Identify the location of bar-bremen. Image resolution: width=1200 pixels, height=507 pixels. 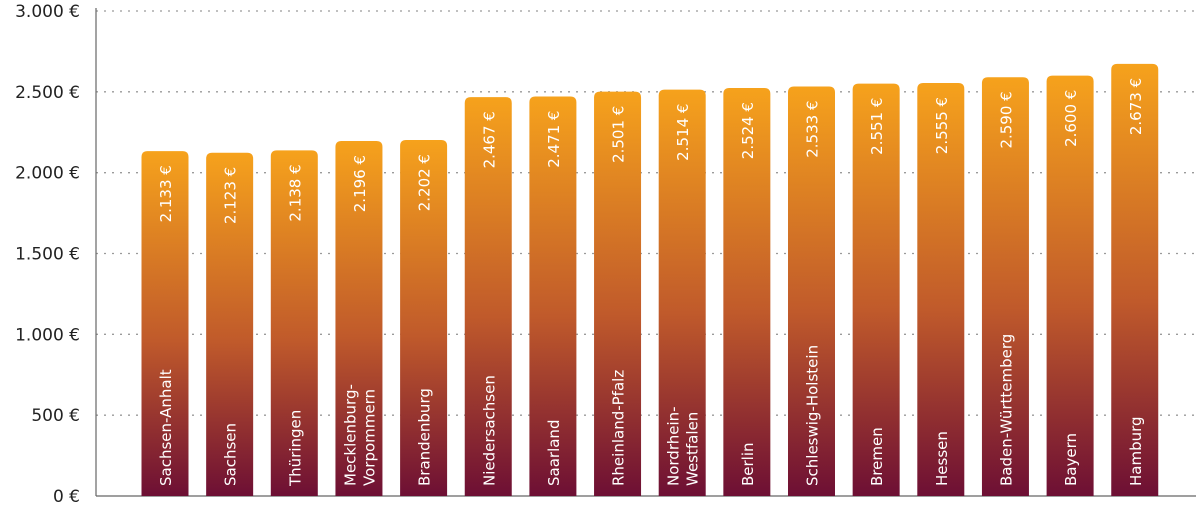
(876, 290).